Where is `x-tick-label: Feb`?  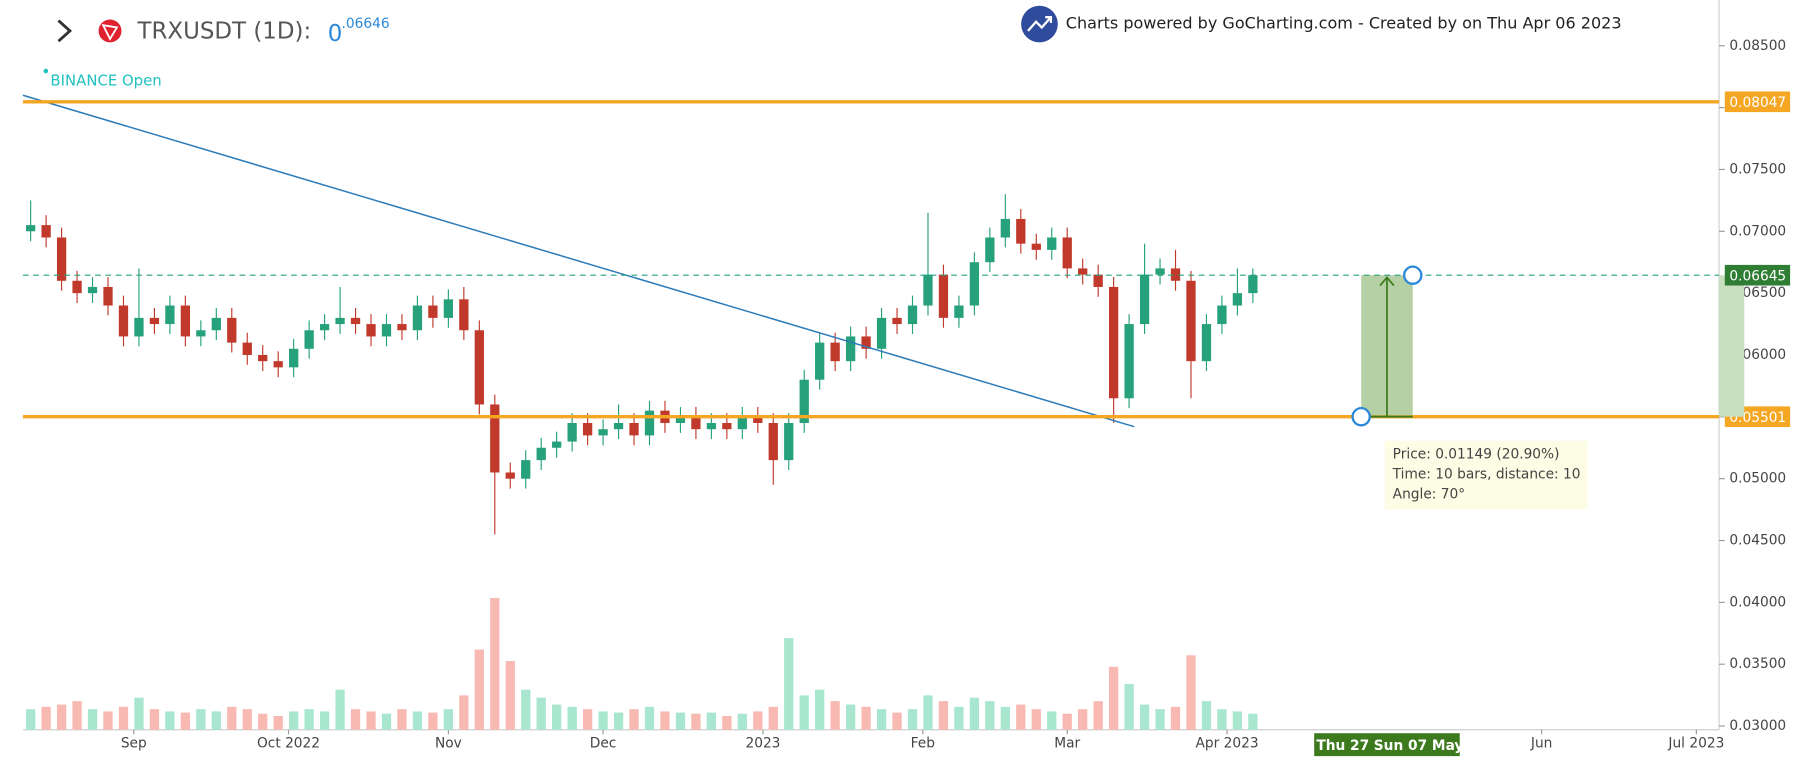 x-tick-label: Feb is located at coordinates (923, 744).